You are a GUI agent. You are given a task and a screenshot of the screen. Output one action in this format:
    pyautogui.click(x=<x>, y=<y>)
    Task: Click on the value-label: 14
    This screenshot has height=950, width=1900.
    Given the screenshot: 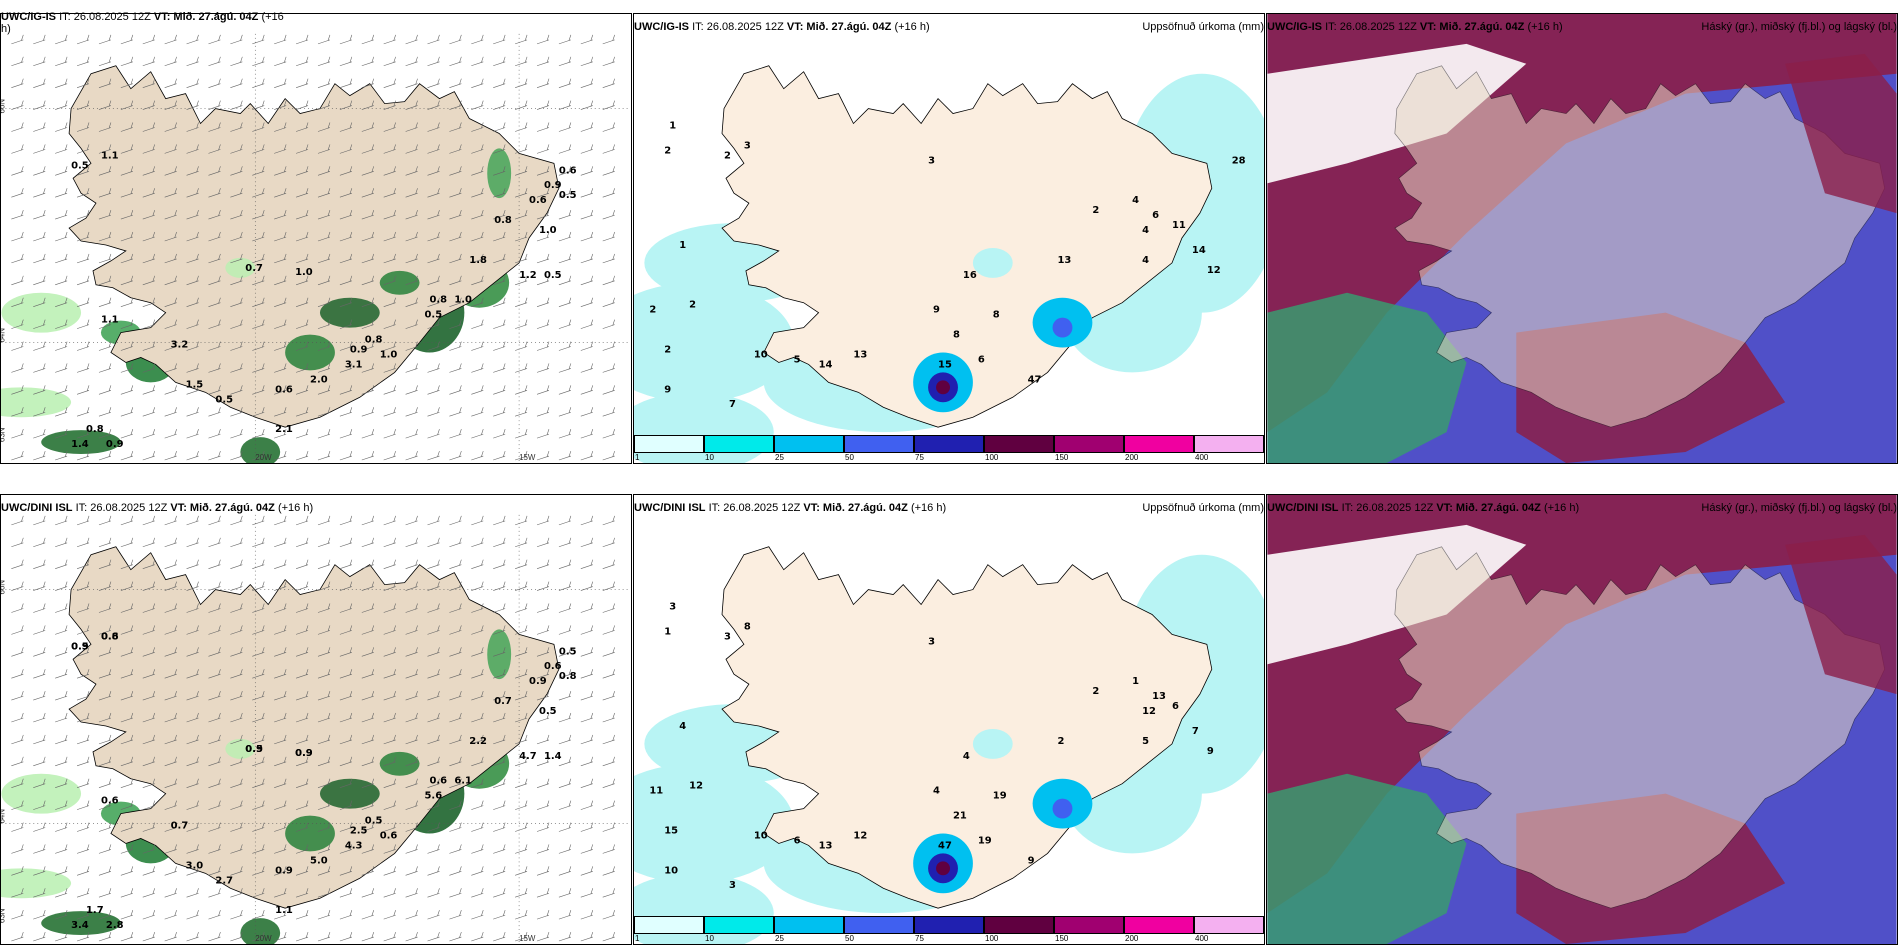 What is the action you would take?
    pyautogui.click(x=1199, y=250)
    